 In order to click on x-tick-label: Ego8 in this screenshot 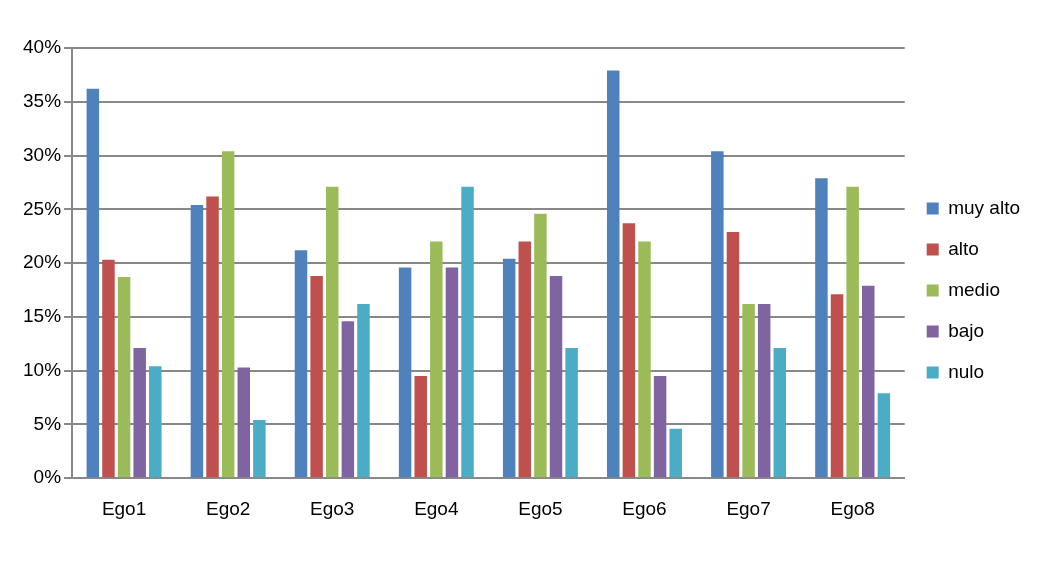, I will do `click(852, 508)`.